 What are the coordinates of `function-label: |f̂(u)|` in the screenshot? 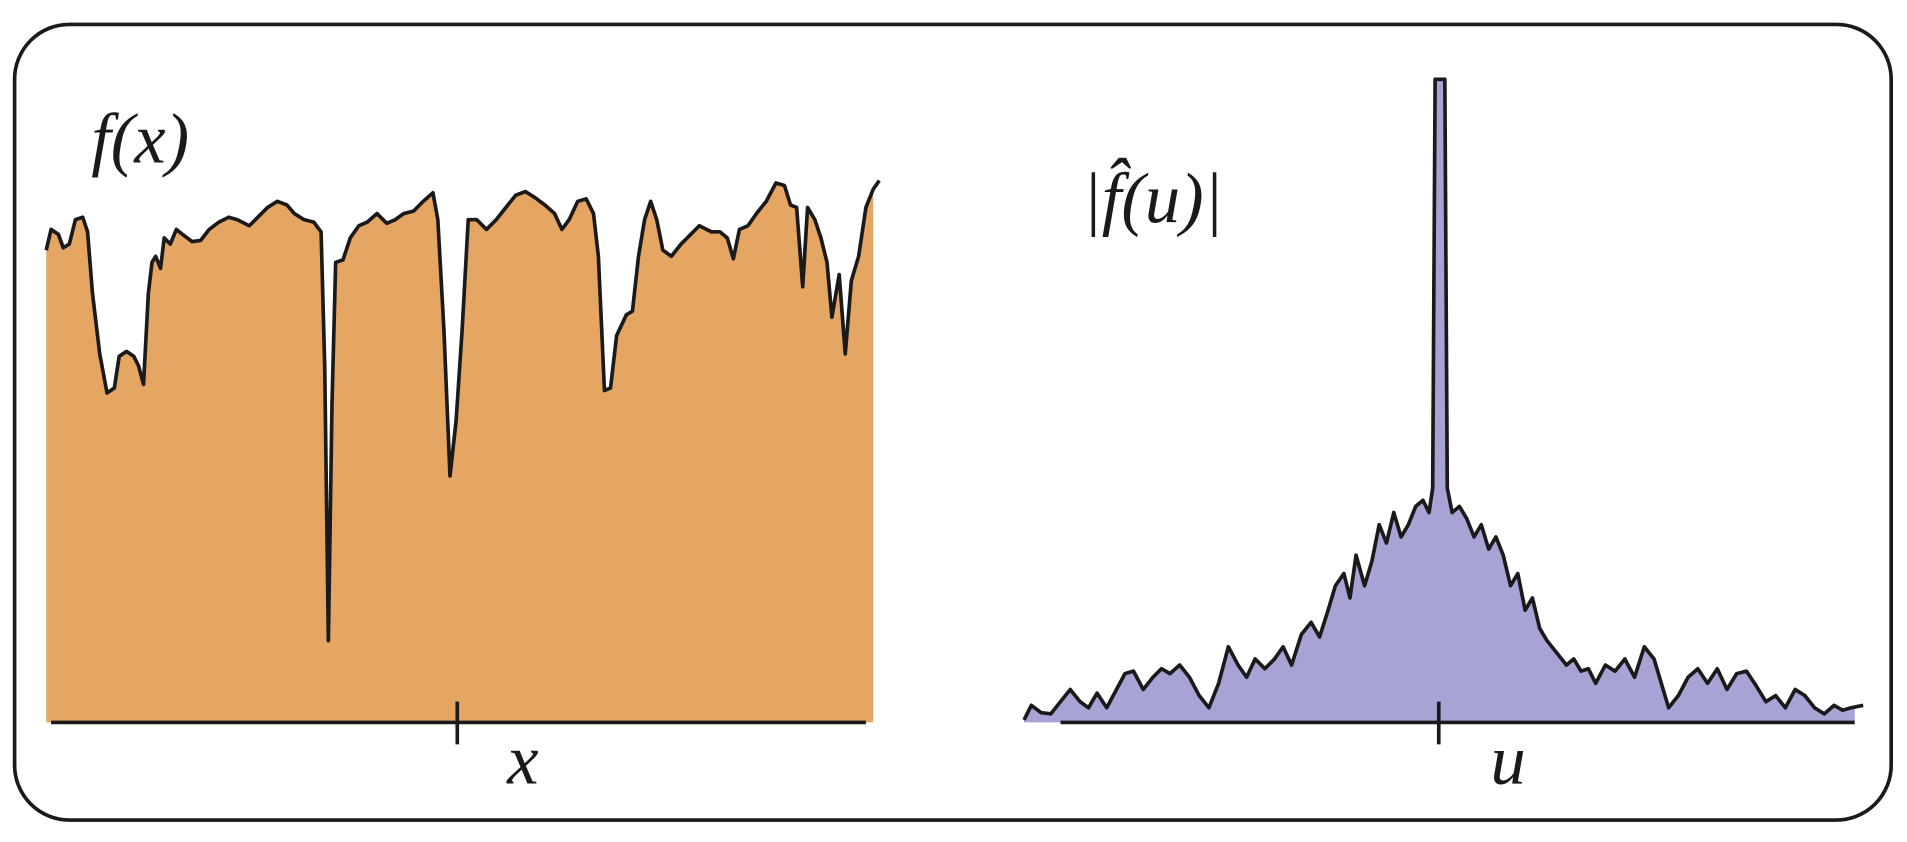 It's located at (1152, 198).